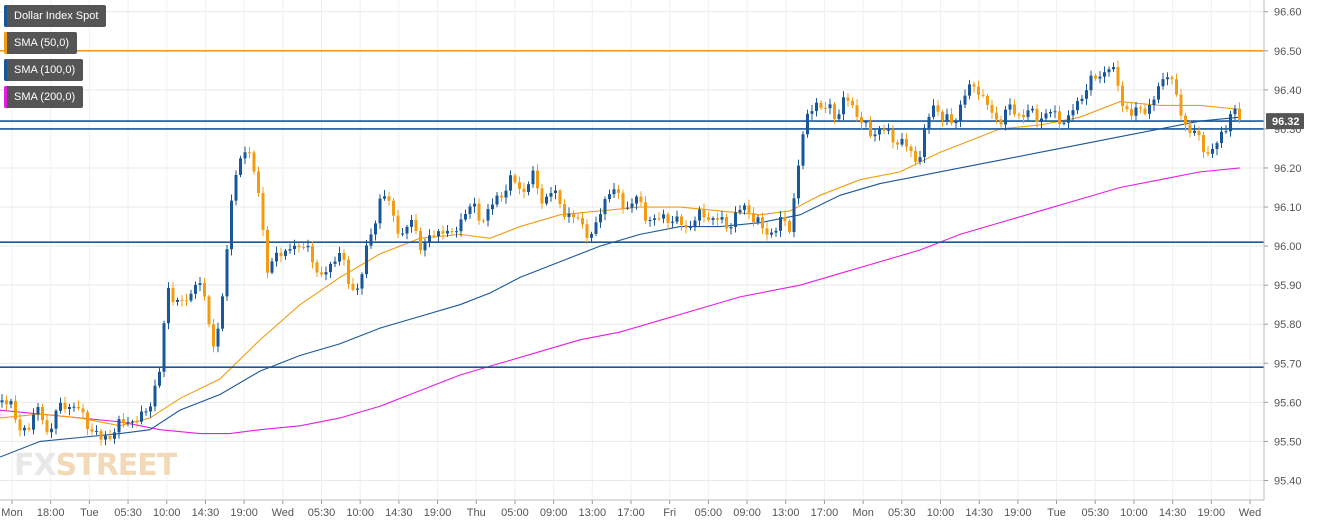  I want to click on legend-label: SMA (200,0), so click(45, 97).